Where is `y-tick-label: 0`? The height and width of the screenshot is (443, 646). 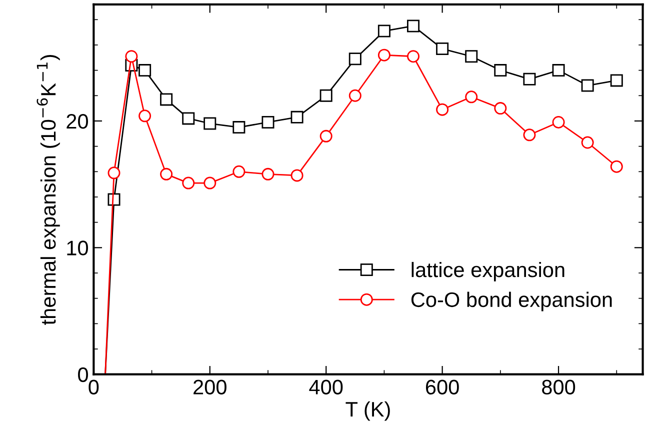
y-tick-label: 0 is located at coordinates (83, 374).